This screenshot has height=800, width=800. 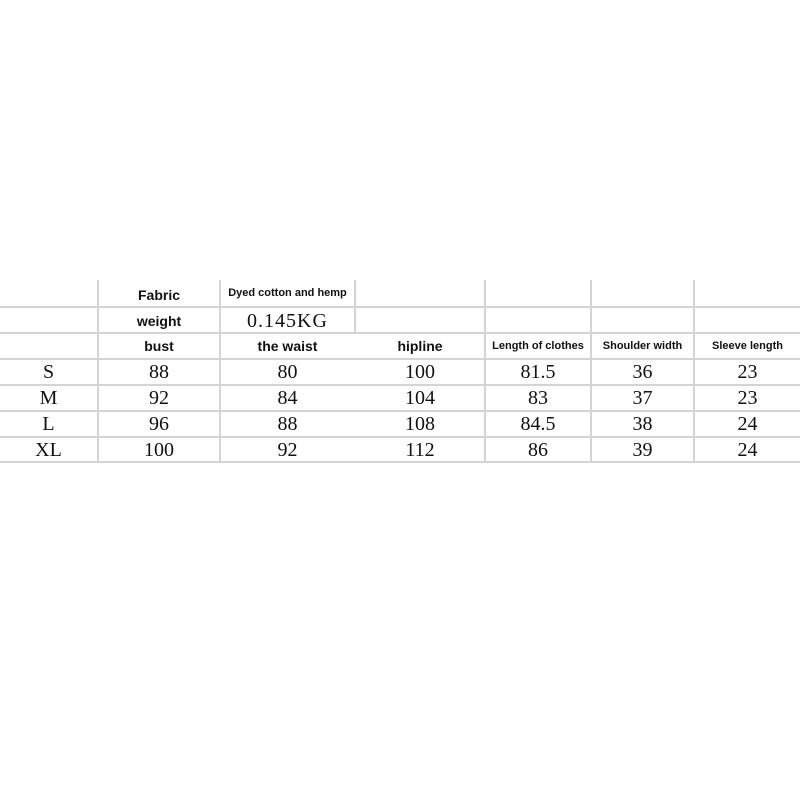 I want to click on table-cell: 83, so click(x=538, y=398).